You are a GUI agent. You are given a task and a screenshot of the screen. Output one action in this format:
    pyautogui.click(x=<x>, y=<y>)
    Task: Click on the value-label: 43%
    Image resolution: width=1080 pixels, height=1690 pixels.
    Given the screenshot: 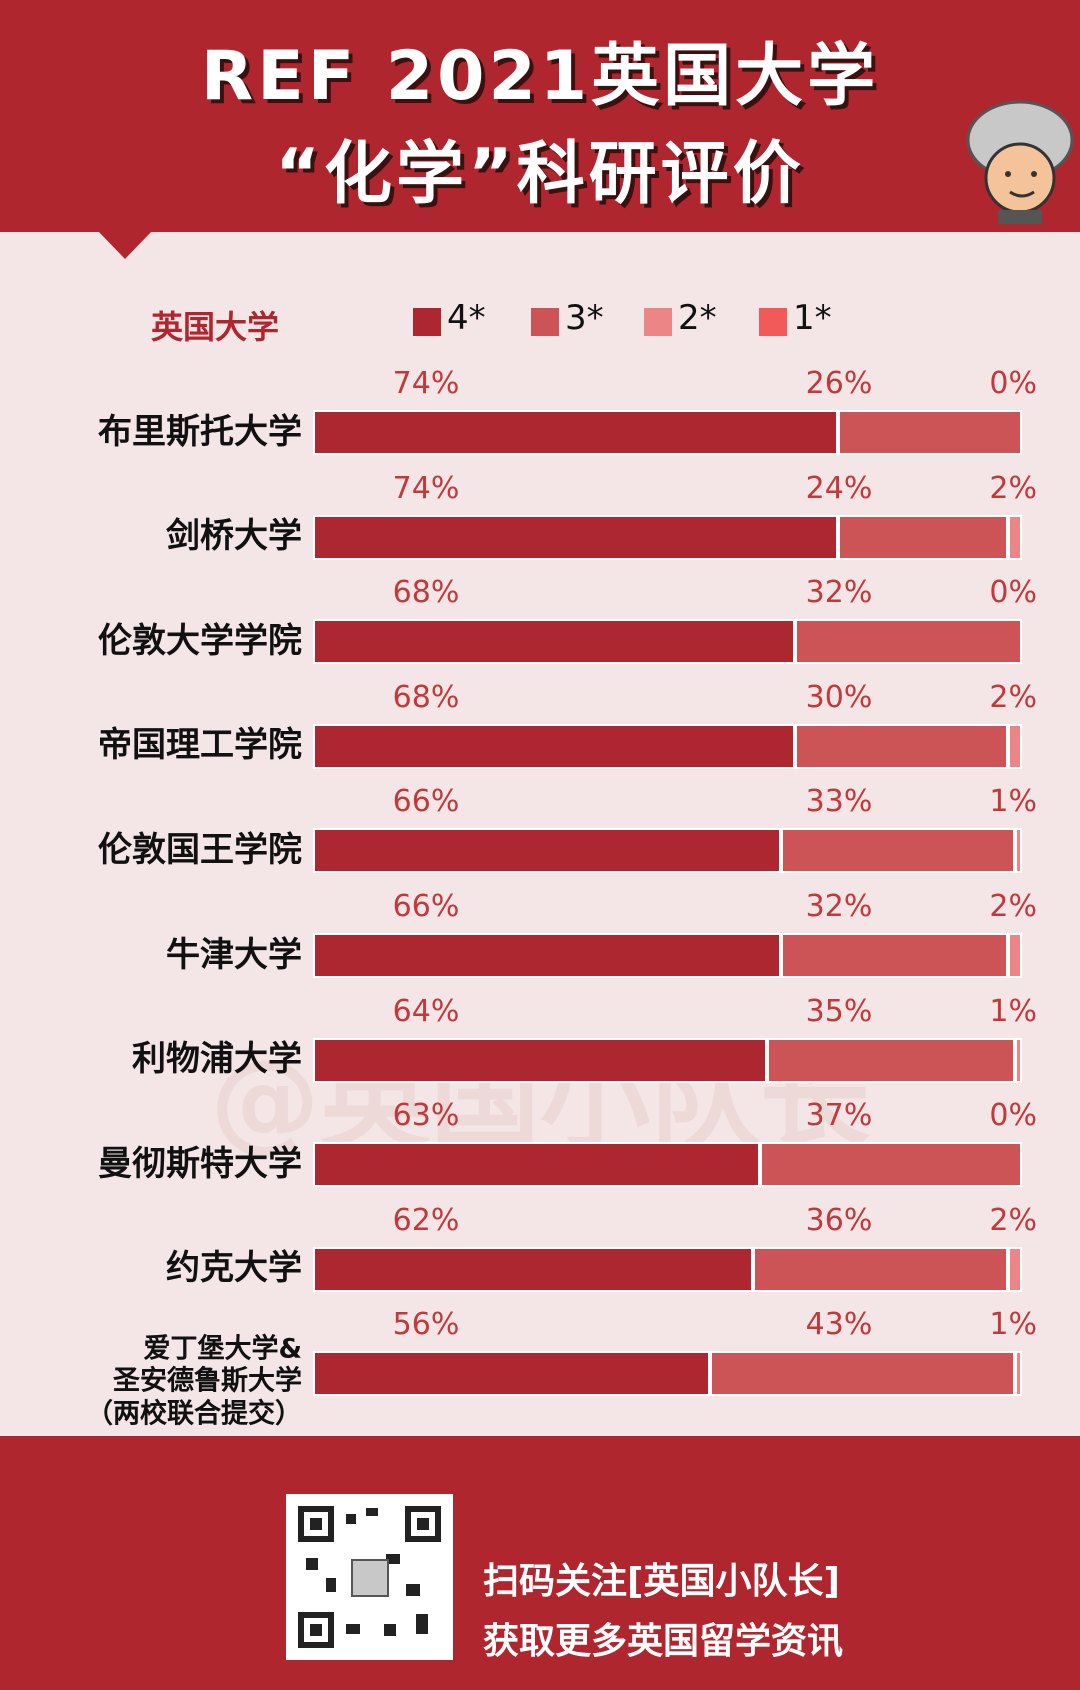 What is the action you would take?
    pyautogui.click(x=839, y=1325)
    